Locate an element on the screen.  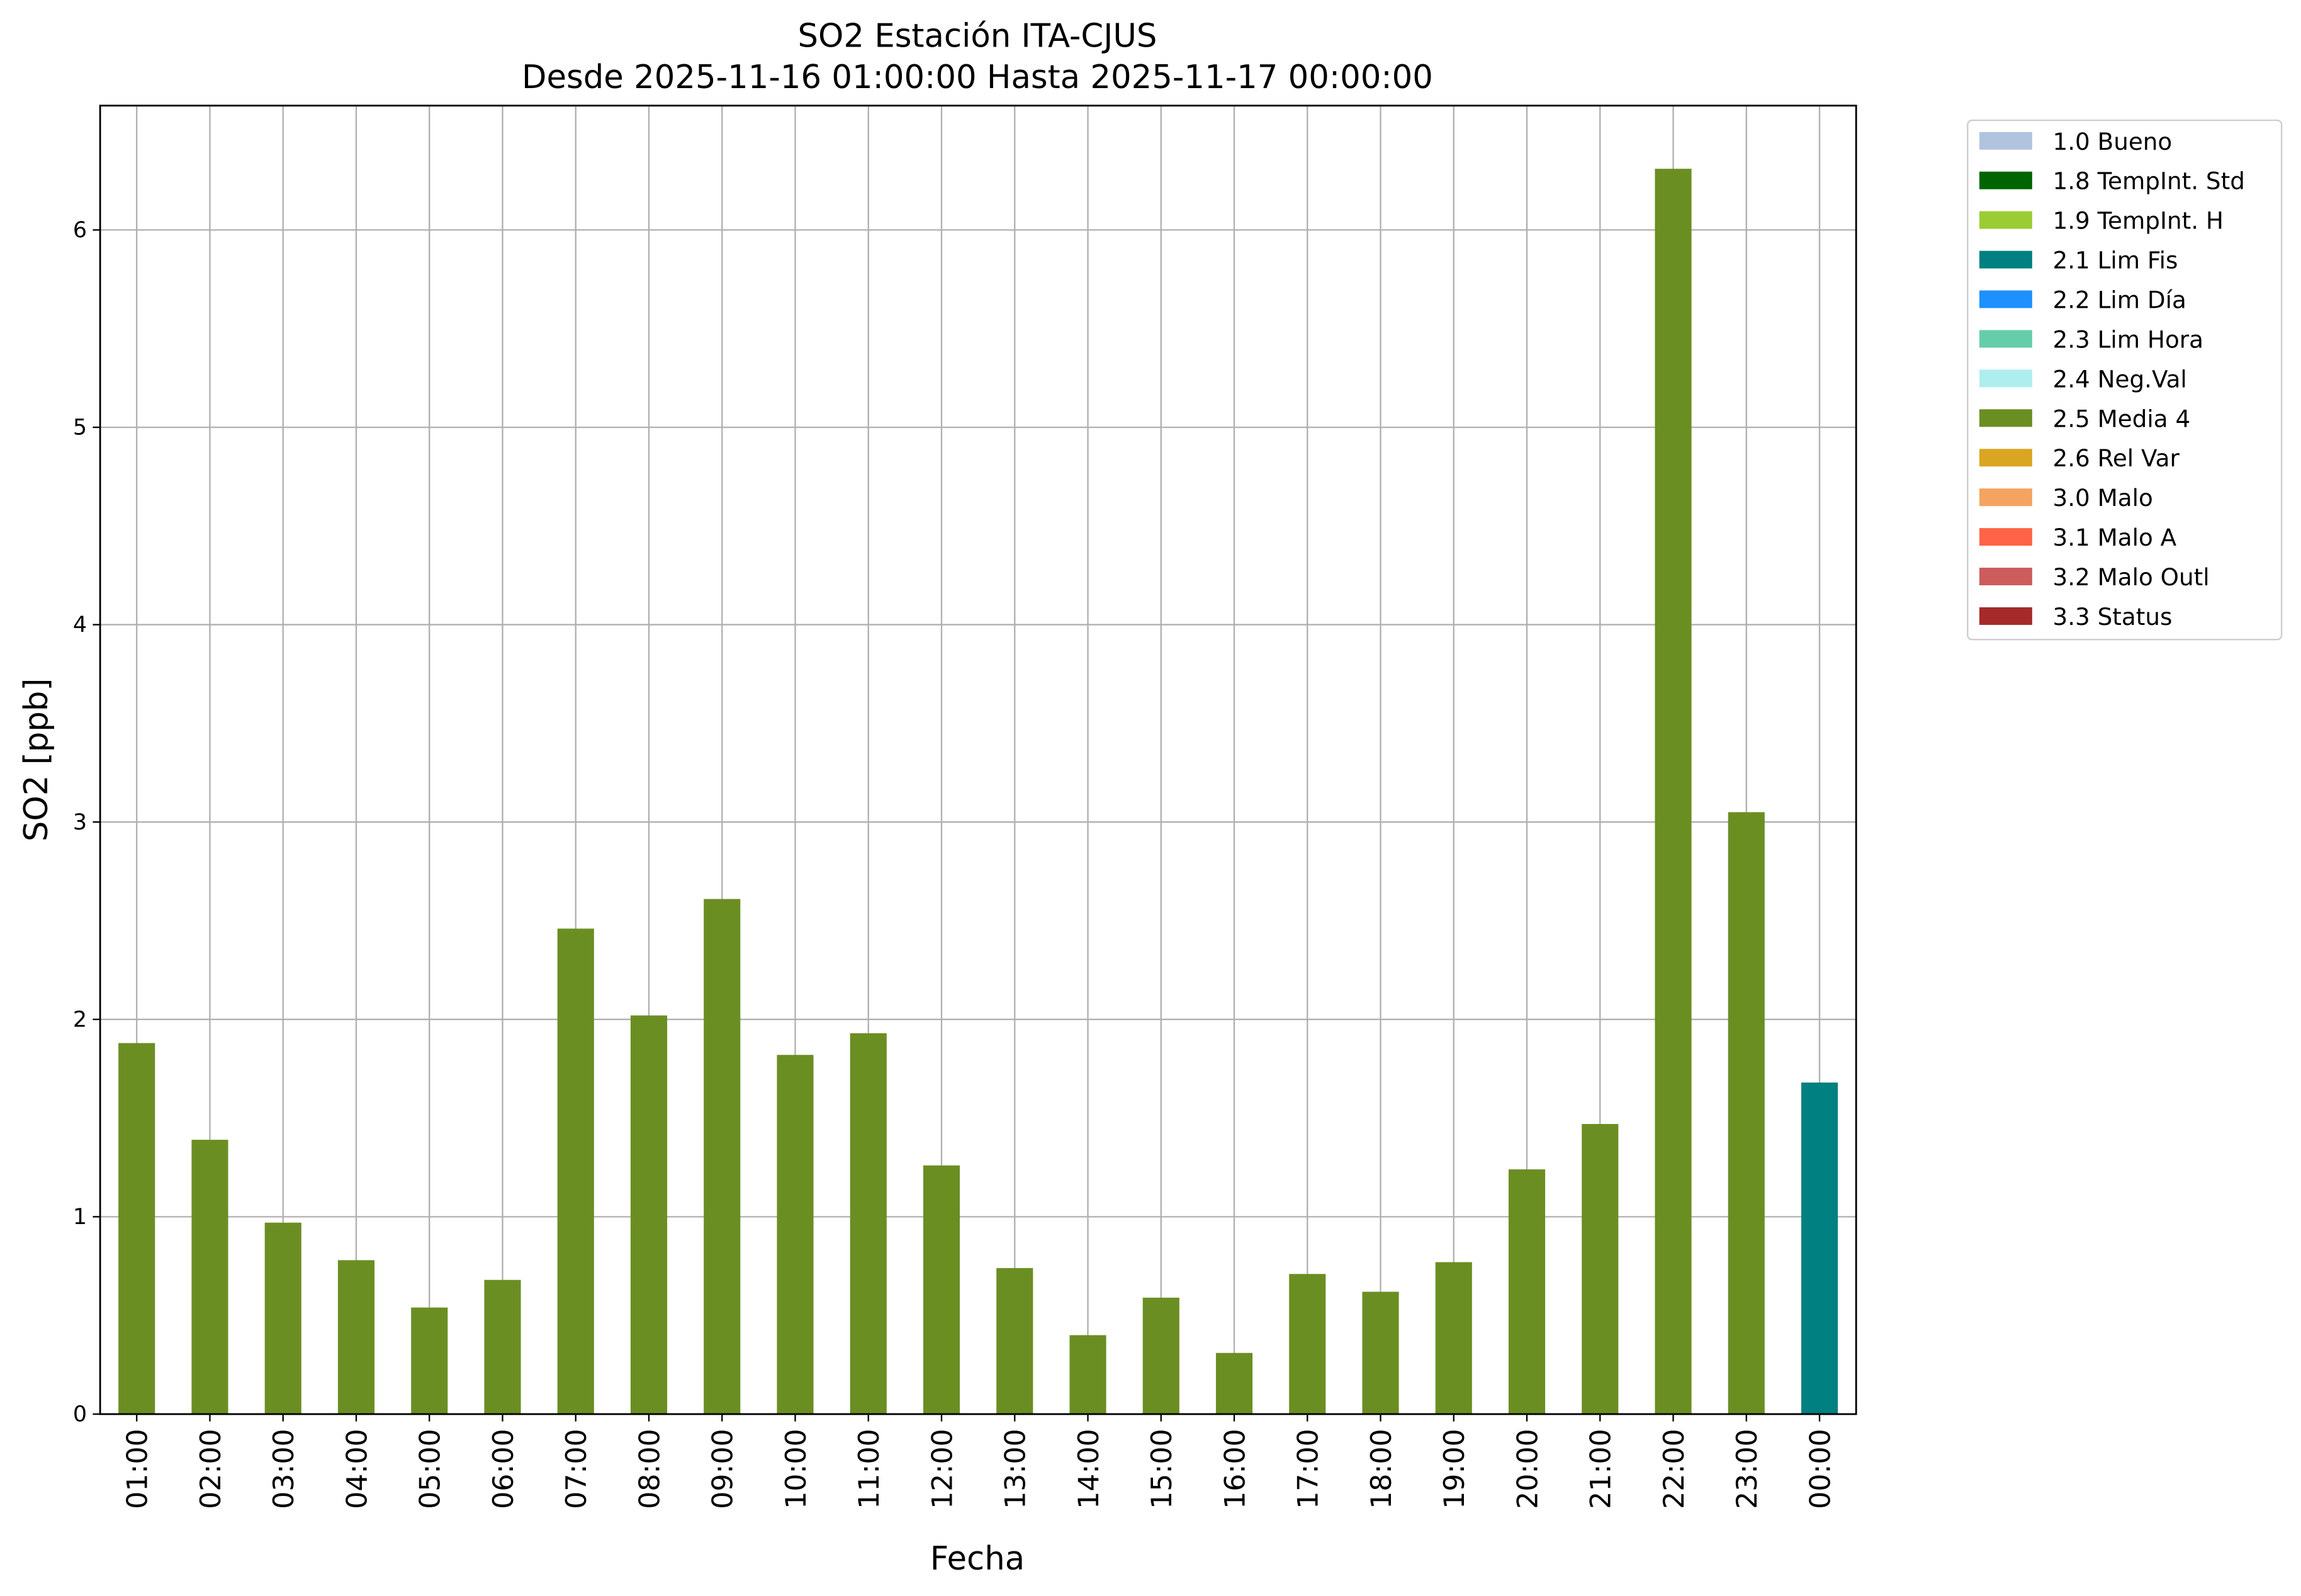
x-tick-label: 14:00 is located at coordinates (1089, 1469).